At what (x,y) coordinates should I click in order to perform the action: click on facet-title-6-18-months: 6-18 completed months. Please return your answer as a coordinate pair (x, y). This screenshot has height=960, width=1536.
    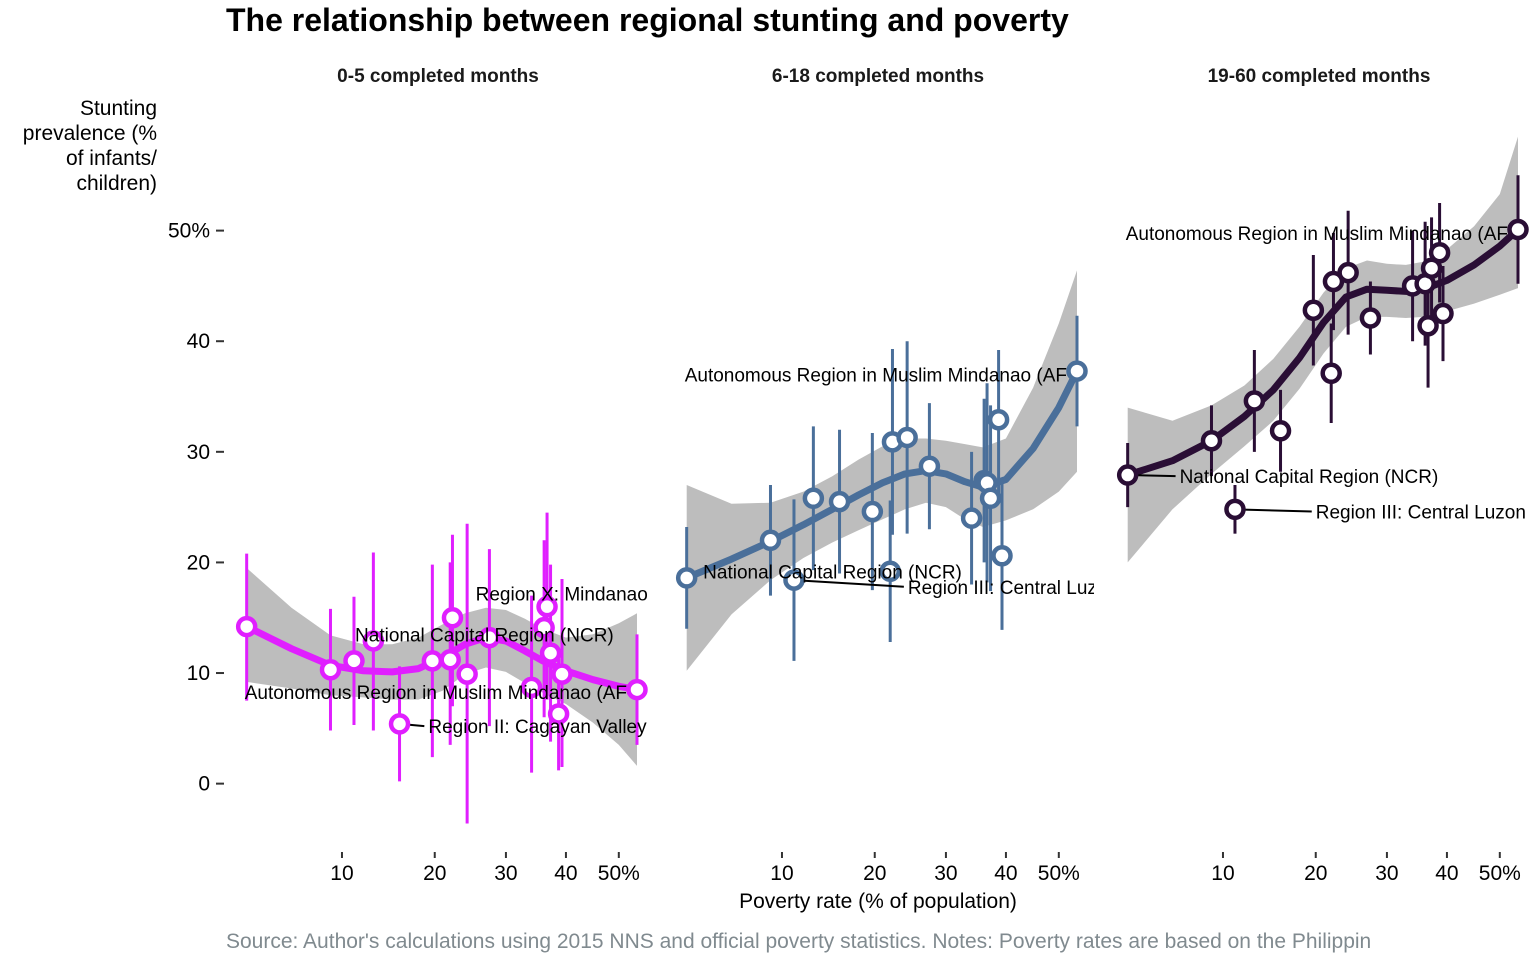
    Looking at the image, I should click on (878, 76).